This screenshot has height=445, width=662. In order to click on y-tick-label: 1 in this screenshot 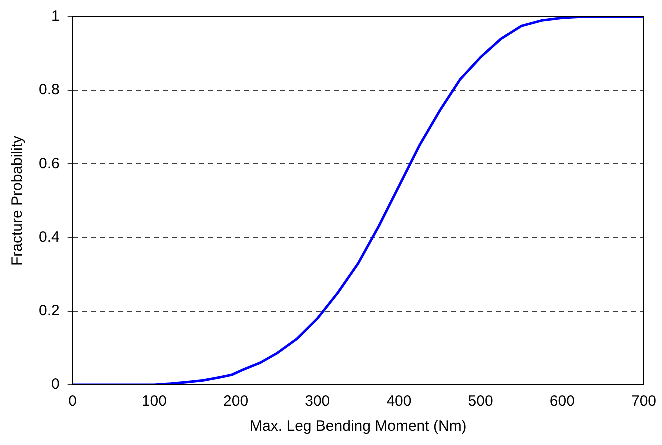, I will do `click(56, 17)`.